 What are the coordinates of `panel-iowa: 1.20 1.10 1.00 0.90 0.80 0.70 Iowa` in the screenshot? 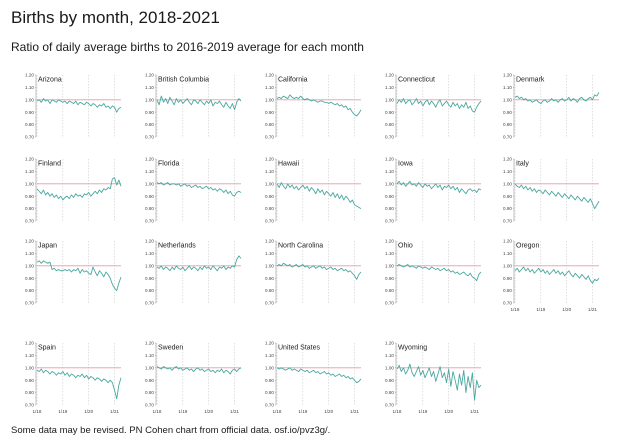 It's located at (433, 190).